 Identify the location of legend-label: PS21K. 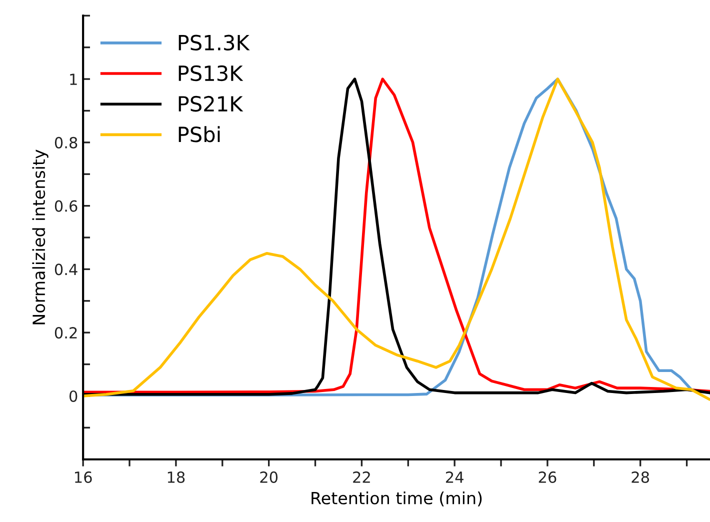
(211, 104).